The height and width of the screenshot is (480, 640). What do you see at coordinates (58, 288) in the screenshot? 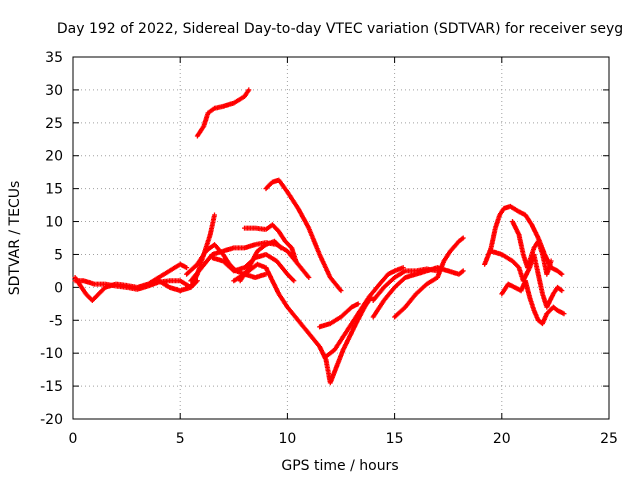
I see `y-tick-label: 0` at bounding box center [58, 288].